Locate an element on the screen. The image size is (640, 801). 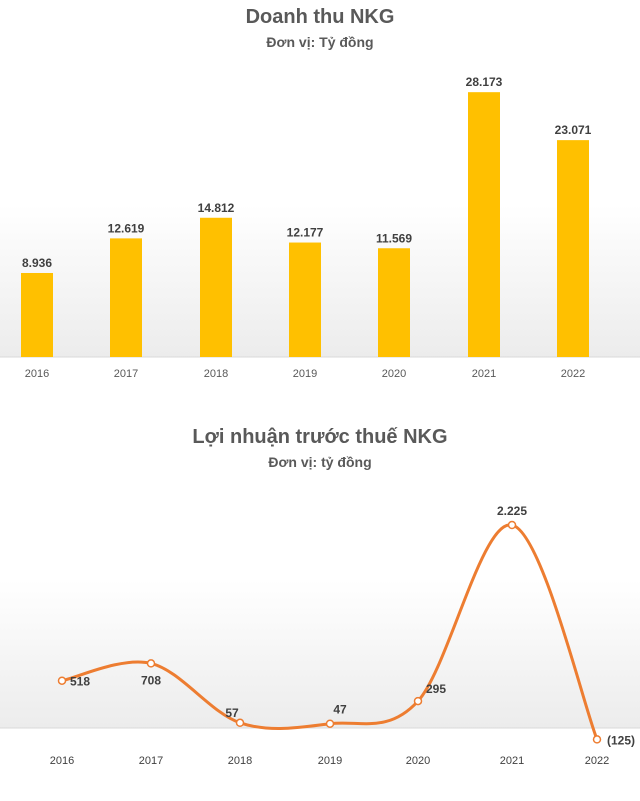
revenue-chart-title: Doanh thu NKG is located at coordinates (320, 17).